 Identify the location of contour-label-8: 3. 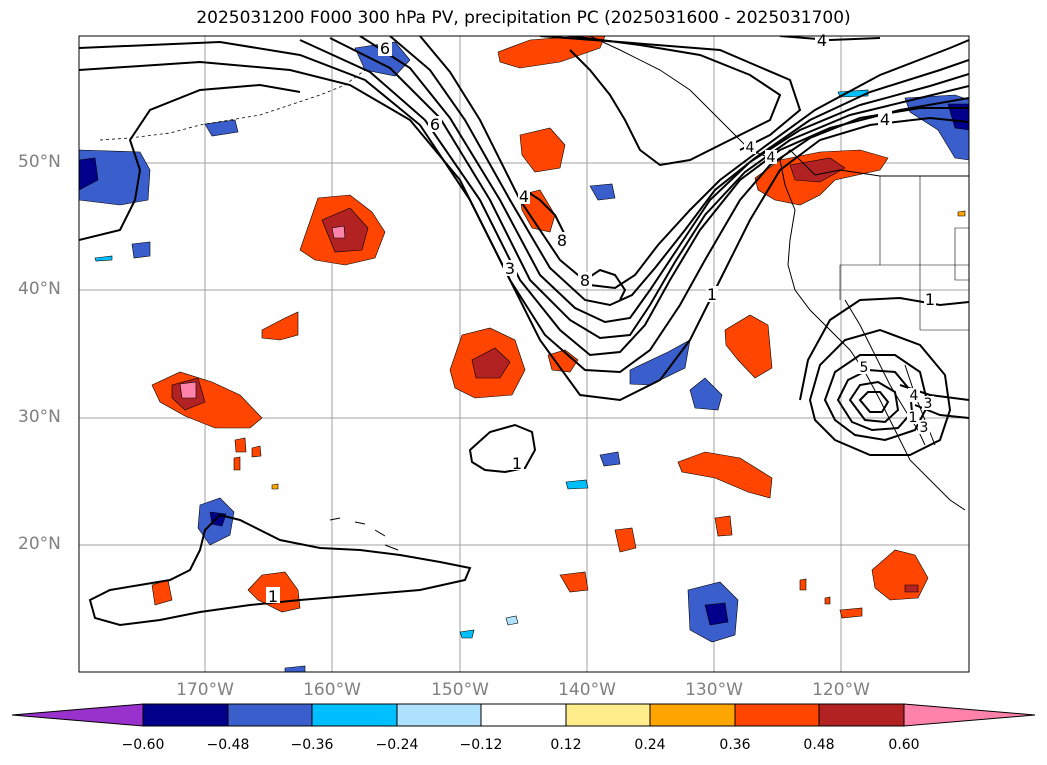
(510, 268).